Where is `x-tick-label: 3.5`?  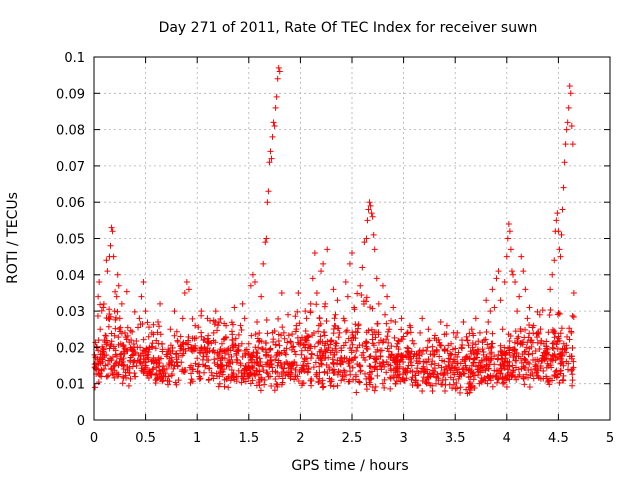 x-tick-label: 3.5 is located at coordinates (455, 438).